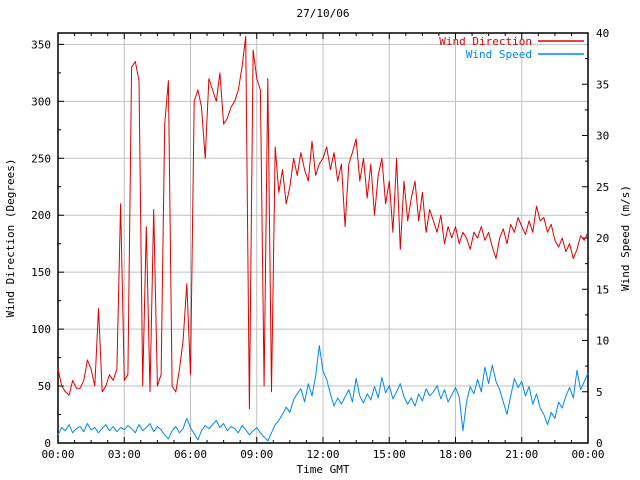  I want to click on x-tick-label: 21:00, so click(521, 454).